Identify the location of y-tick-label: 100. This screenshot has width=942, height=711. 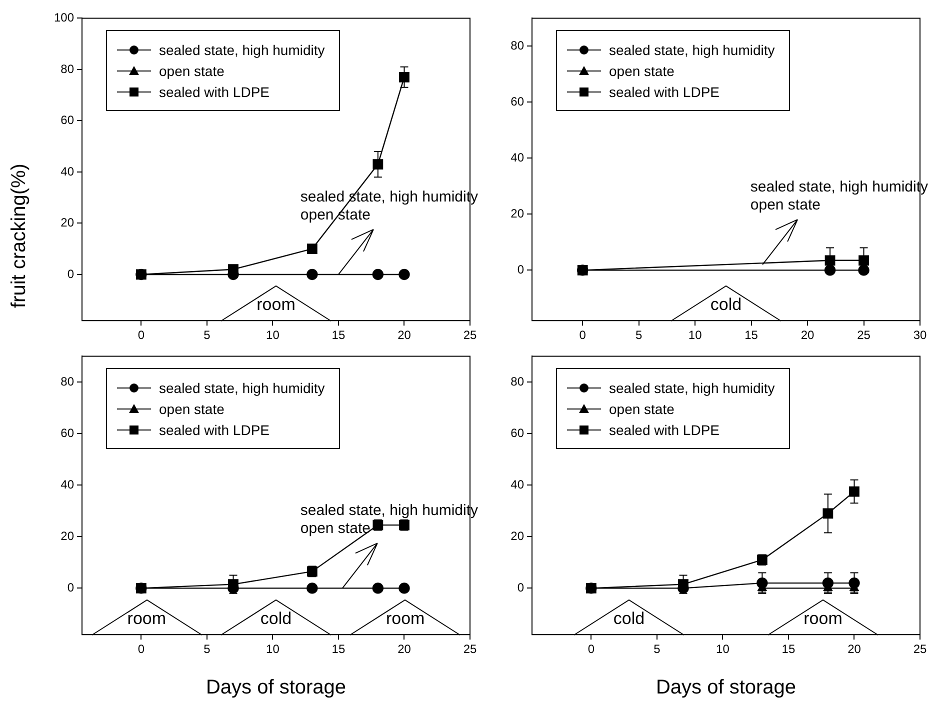
(64, 17).